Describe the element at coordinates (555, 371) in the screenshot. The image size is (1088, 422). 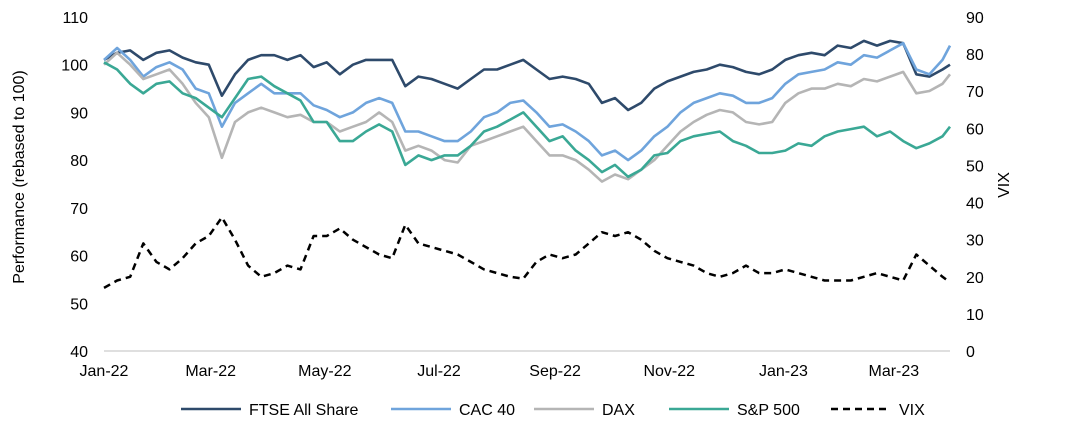
I see `x-tick-label: Sep-22` at that location.